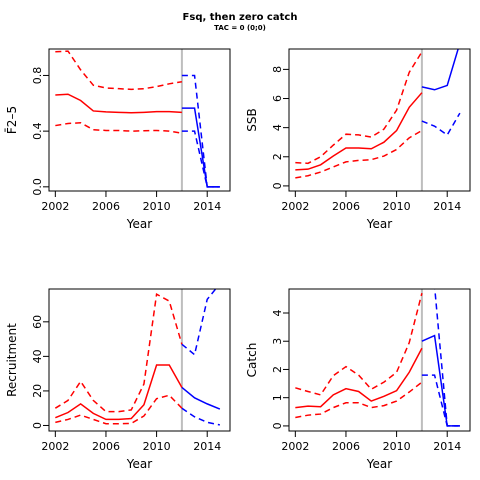 The width and height of the screenshot is (480, 480). Describe the element at coordinates (37, 131) in the screenshot. I see `y-tick-label-fbar: 0.4` at that location.